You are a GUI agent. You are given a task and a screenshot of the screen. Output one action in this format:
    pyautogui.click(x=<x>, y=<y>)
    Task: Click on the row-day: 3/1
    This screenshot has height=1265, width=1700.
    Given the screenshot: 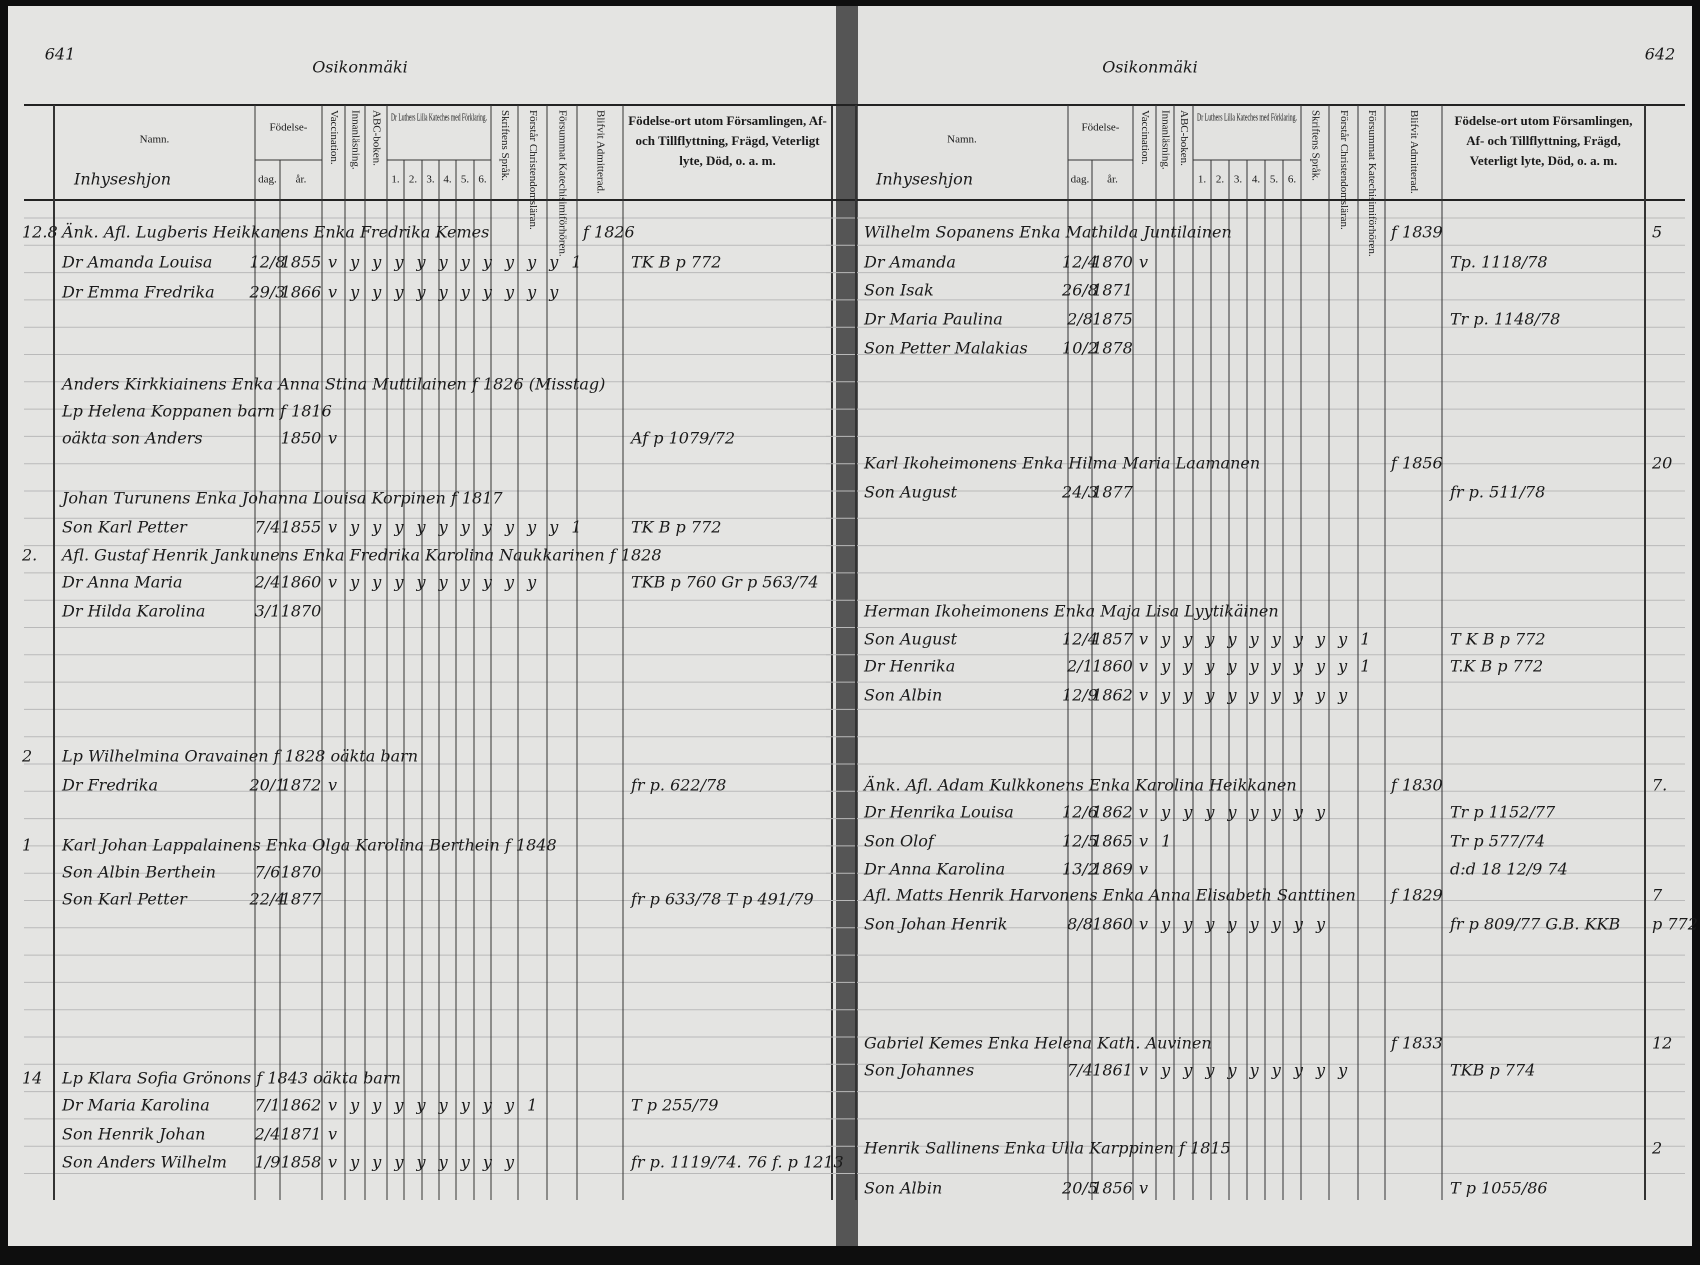 What is the action you would take?
    pyautogui.click(x=268, y=611)
    